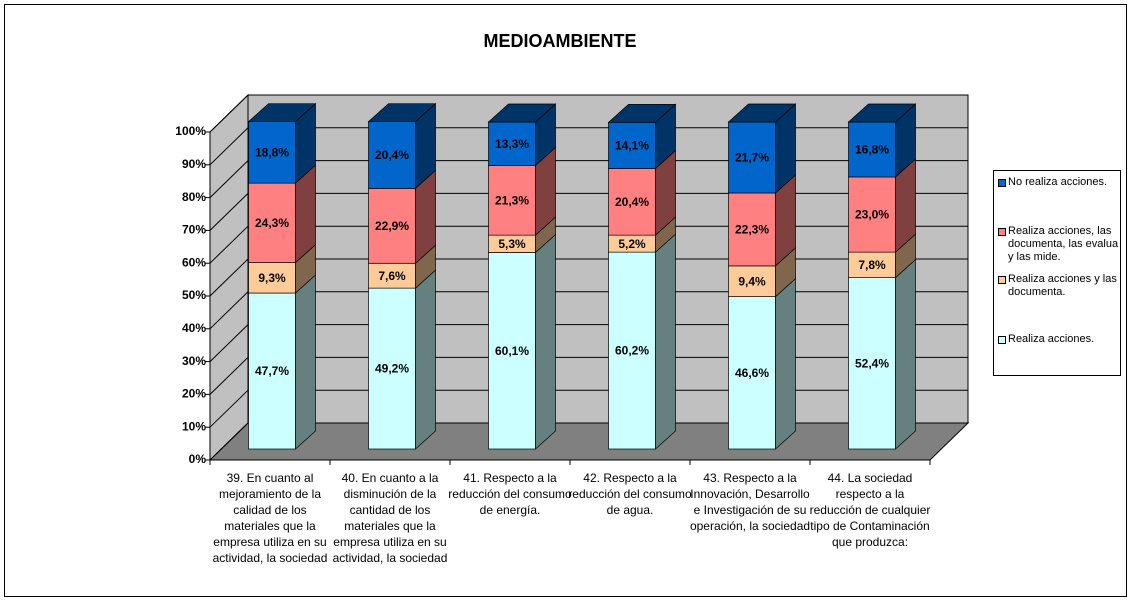  Describe the element at coordinates (194, 426) in the screenshot. I see `y-tick-label: 10%` at that location.